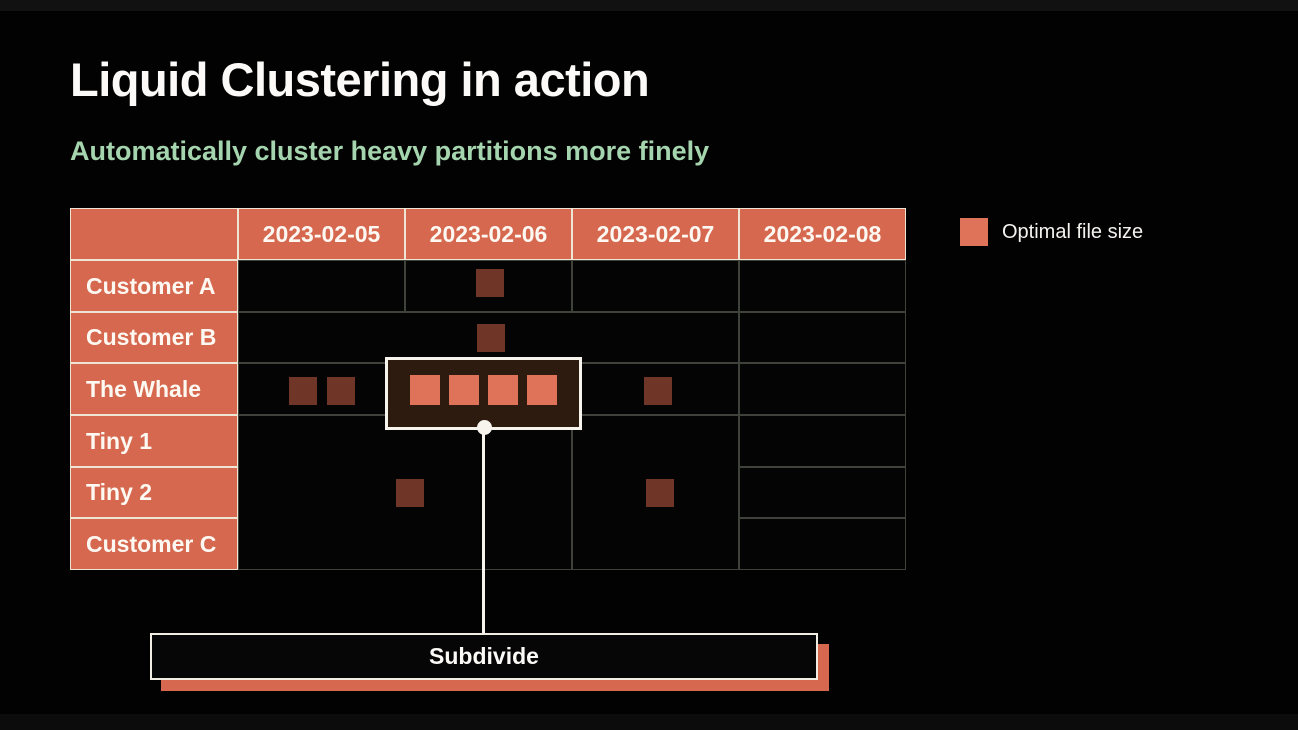 The height and width of the screenshot is (730, 1298). What do you see at coordinates (484, 427) in the screenshot?
I see `callout-connector-dot` at bounding box center [484, 427].